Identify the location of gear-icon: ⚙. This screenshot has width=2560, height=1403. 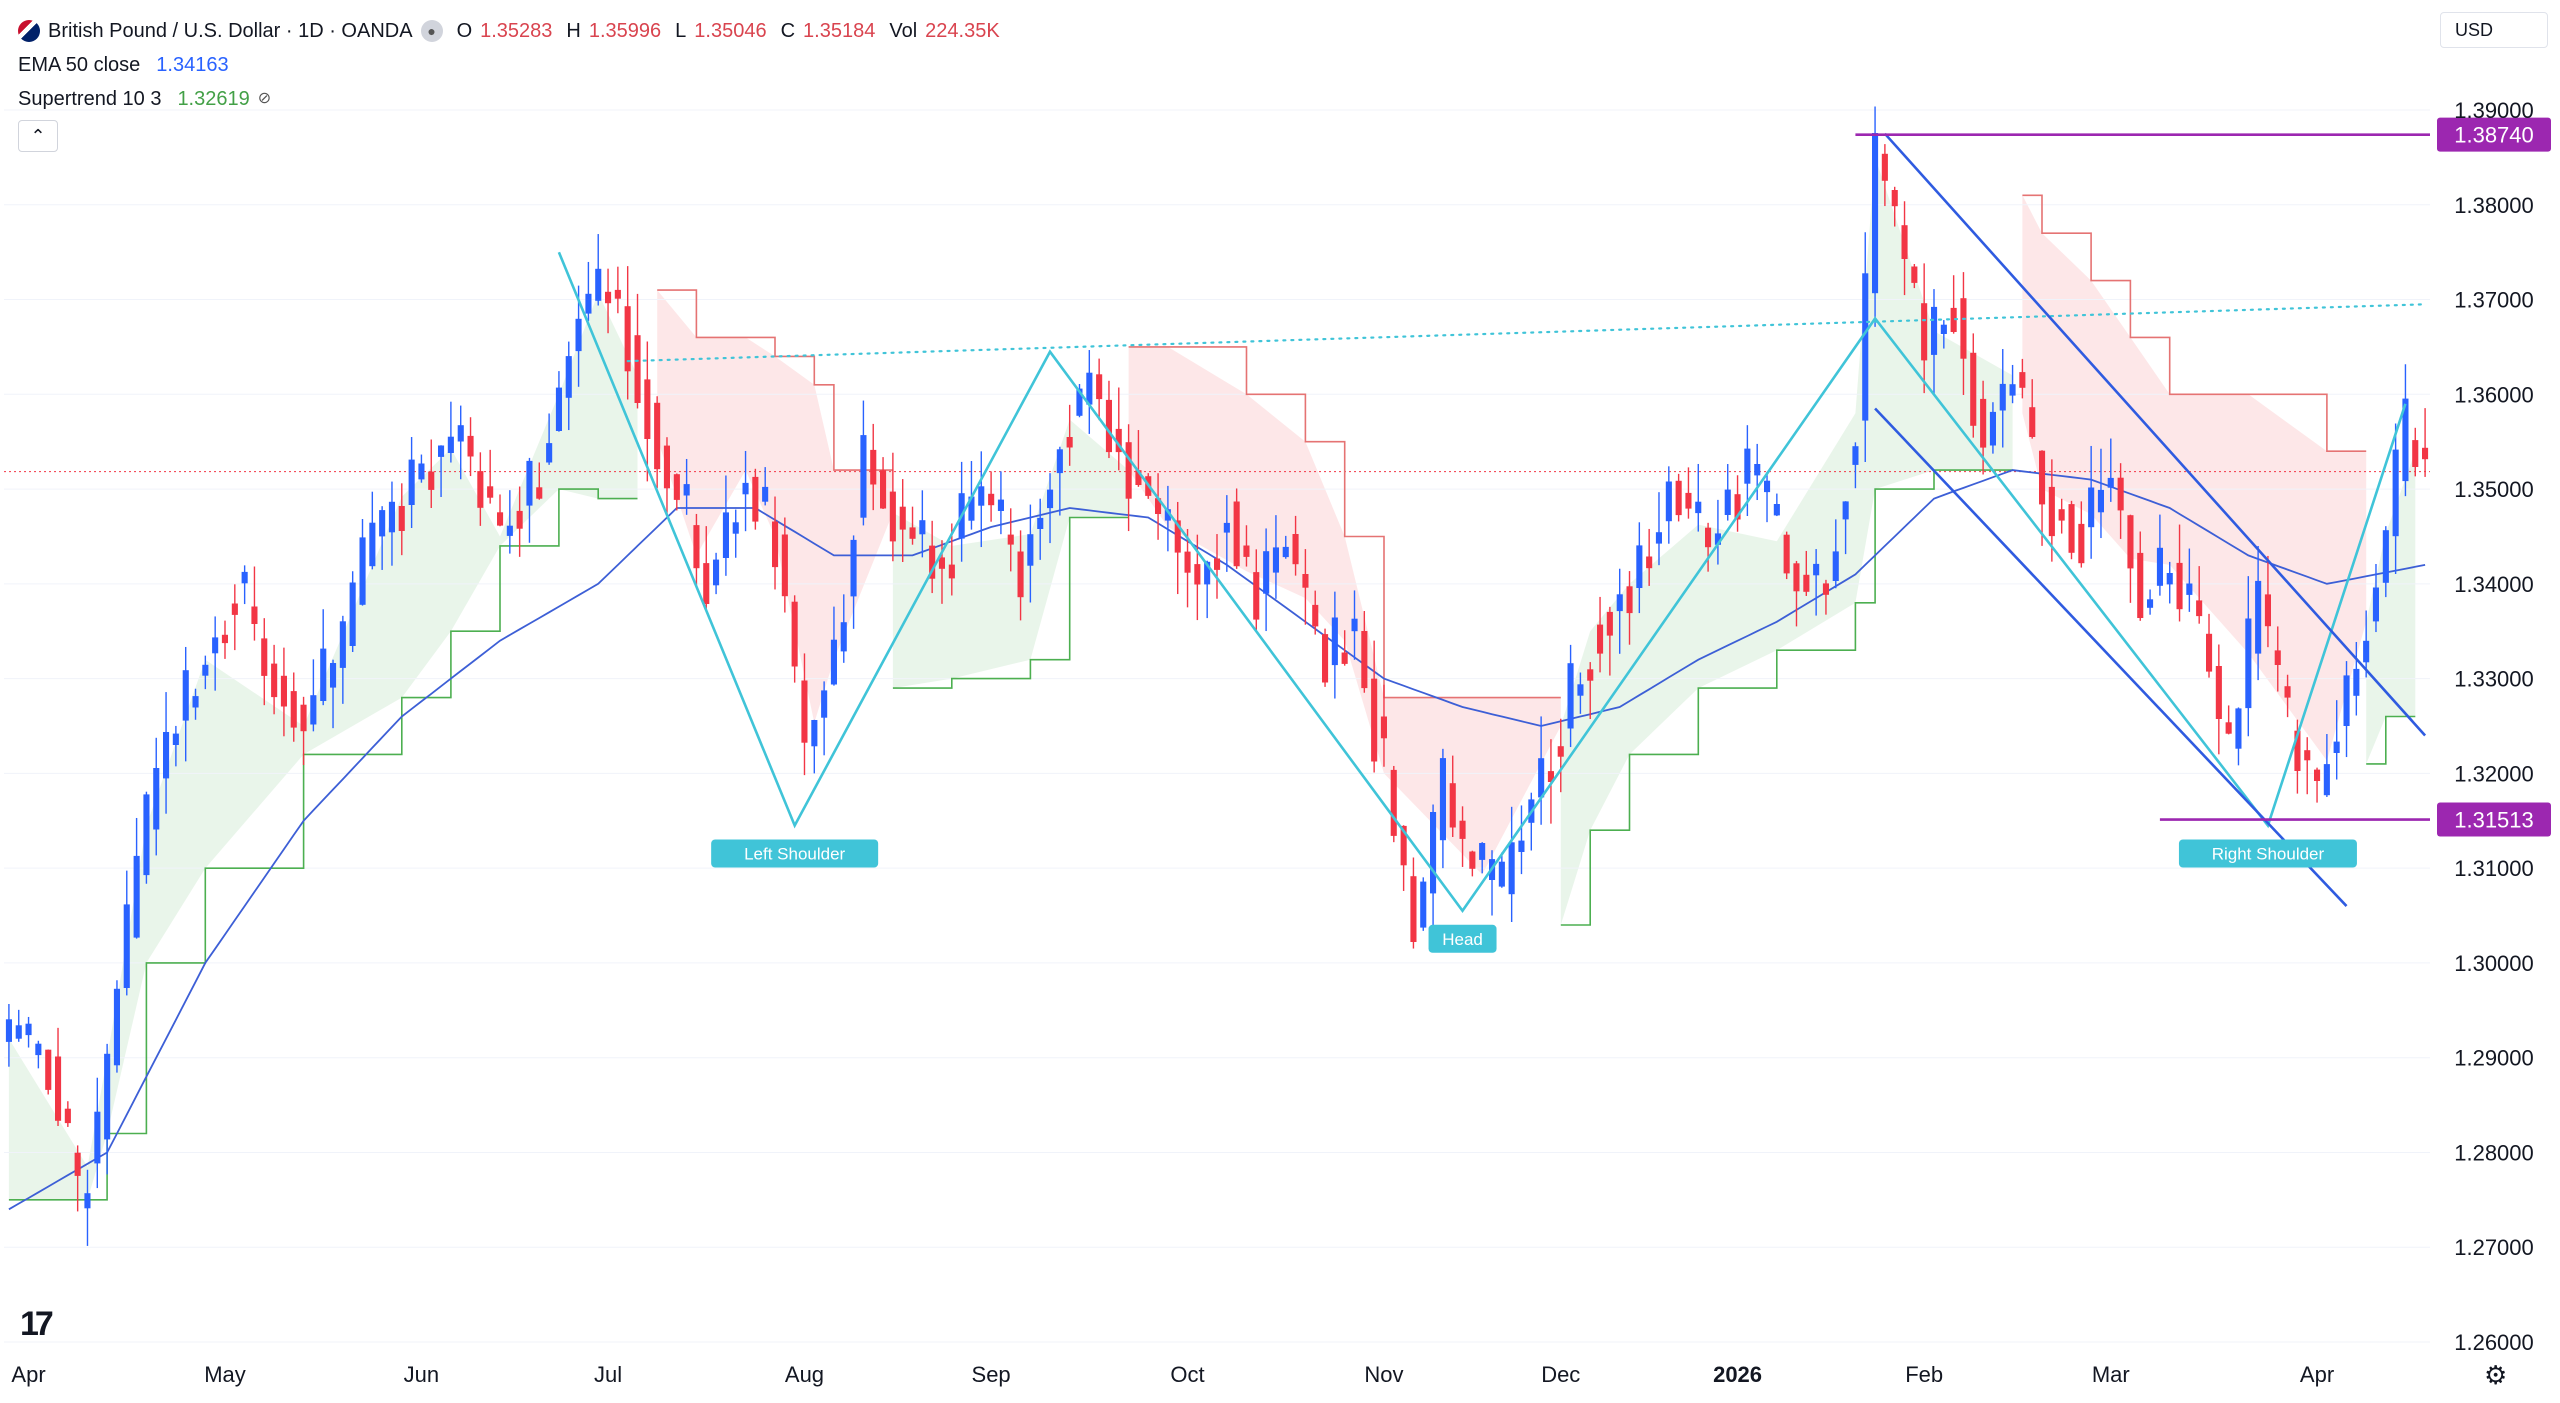
(2496, 1375).